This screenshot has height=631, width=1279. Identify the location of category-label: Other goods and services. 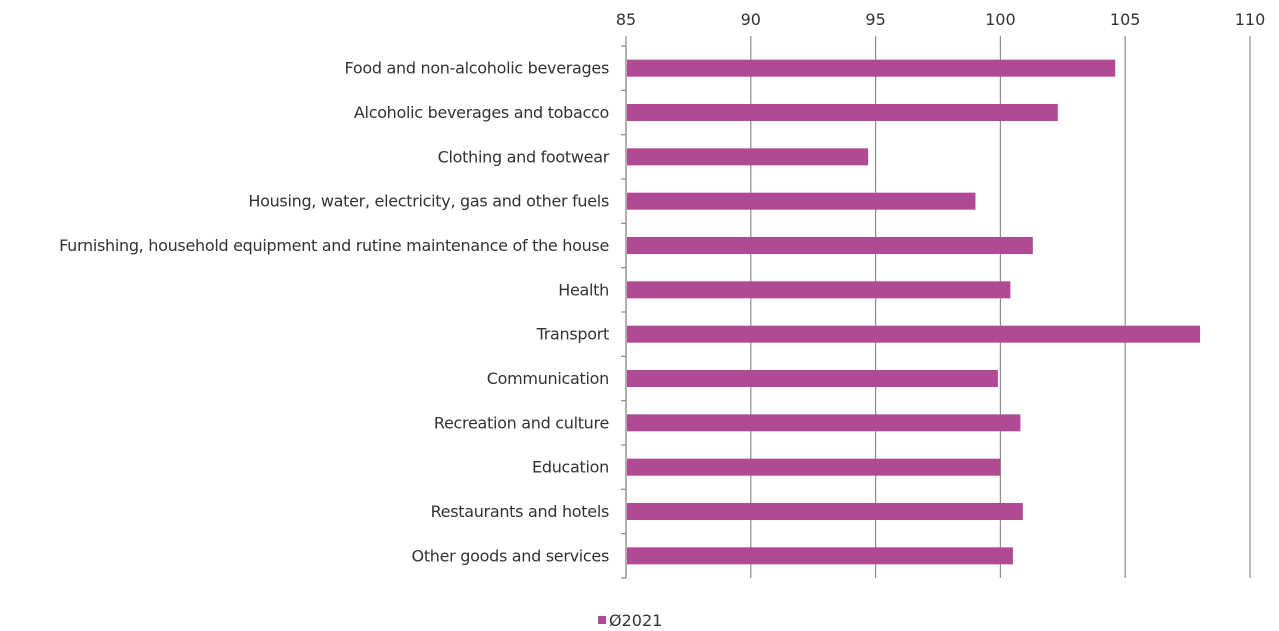
(510, 555).